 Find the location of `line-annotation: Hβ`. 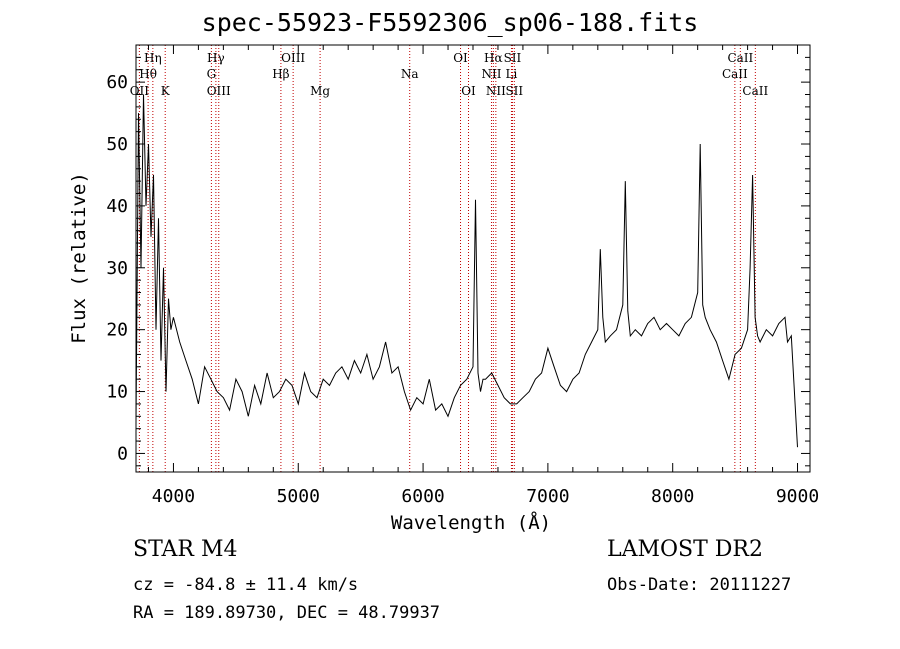

line-annotation: Hβ is located at coordinates (280, 74).